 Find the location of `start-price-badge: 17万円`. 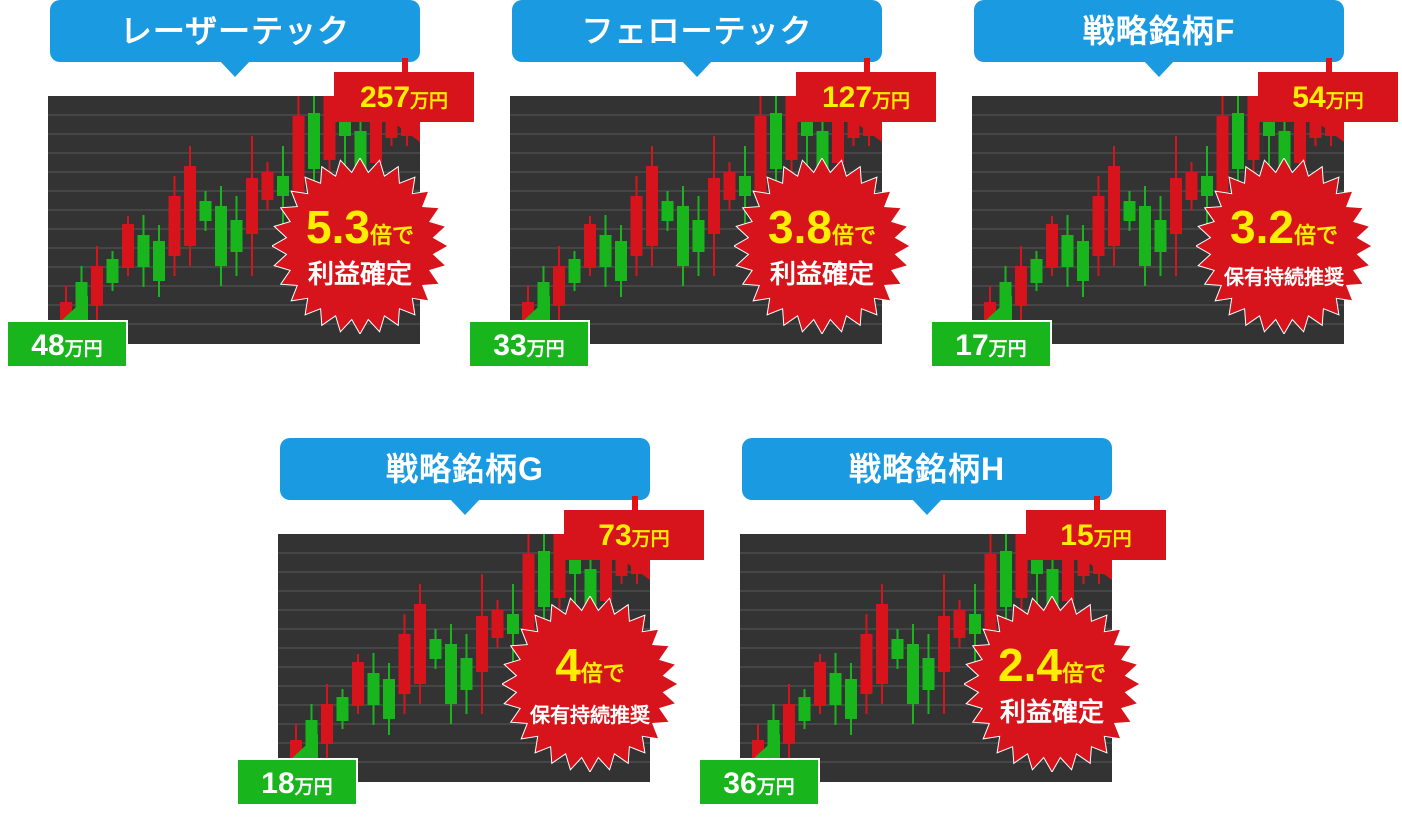

start-price-badge: 17万円 is located at coordinates (991, 344).